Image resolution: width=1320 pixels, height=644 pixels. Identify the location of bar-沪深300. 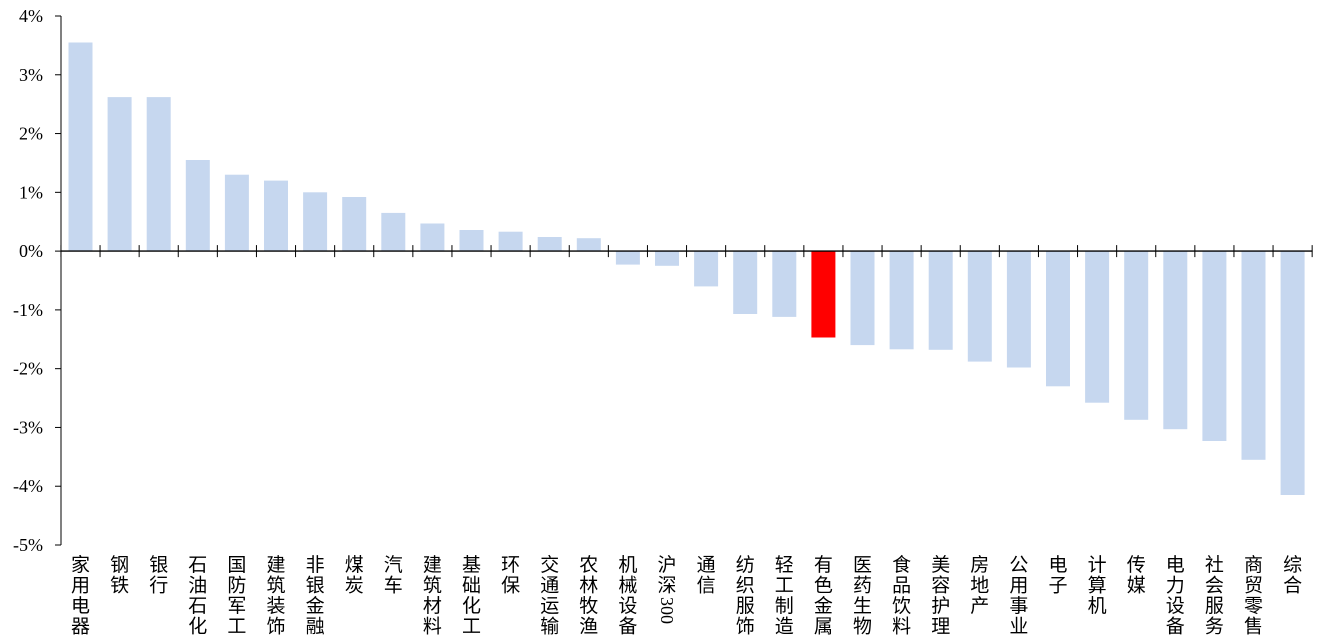
(667, 258).